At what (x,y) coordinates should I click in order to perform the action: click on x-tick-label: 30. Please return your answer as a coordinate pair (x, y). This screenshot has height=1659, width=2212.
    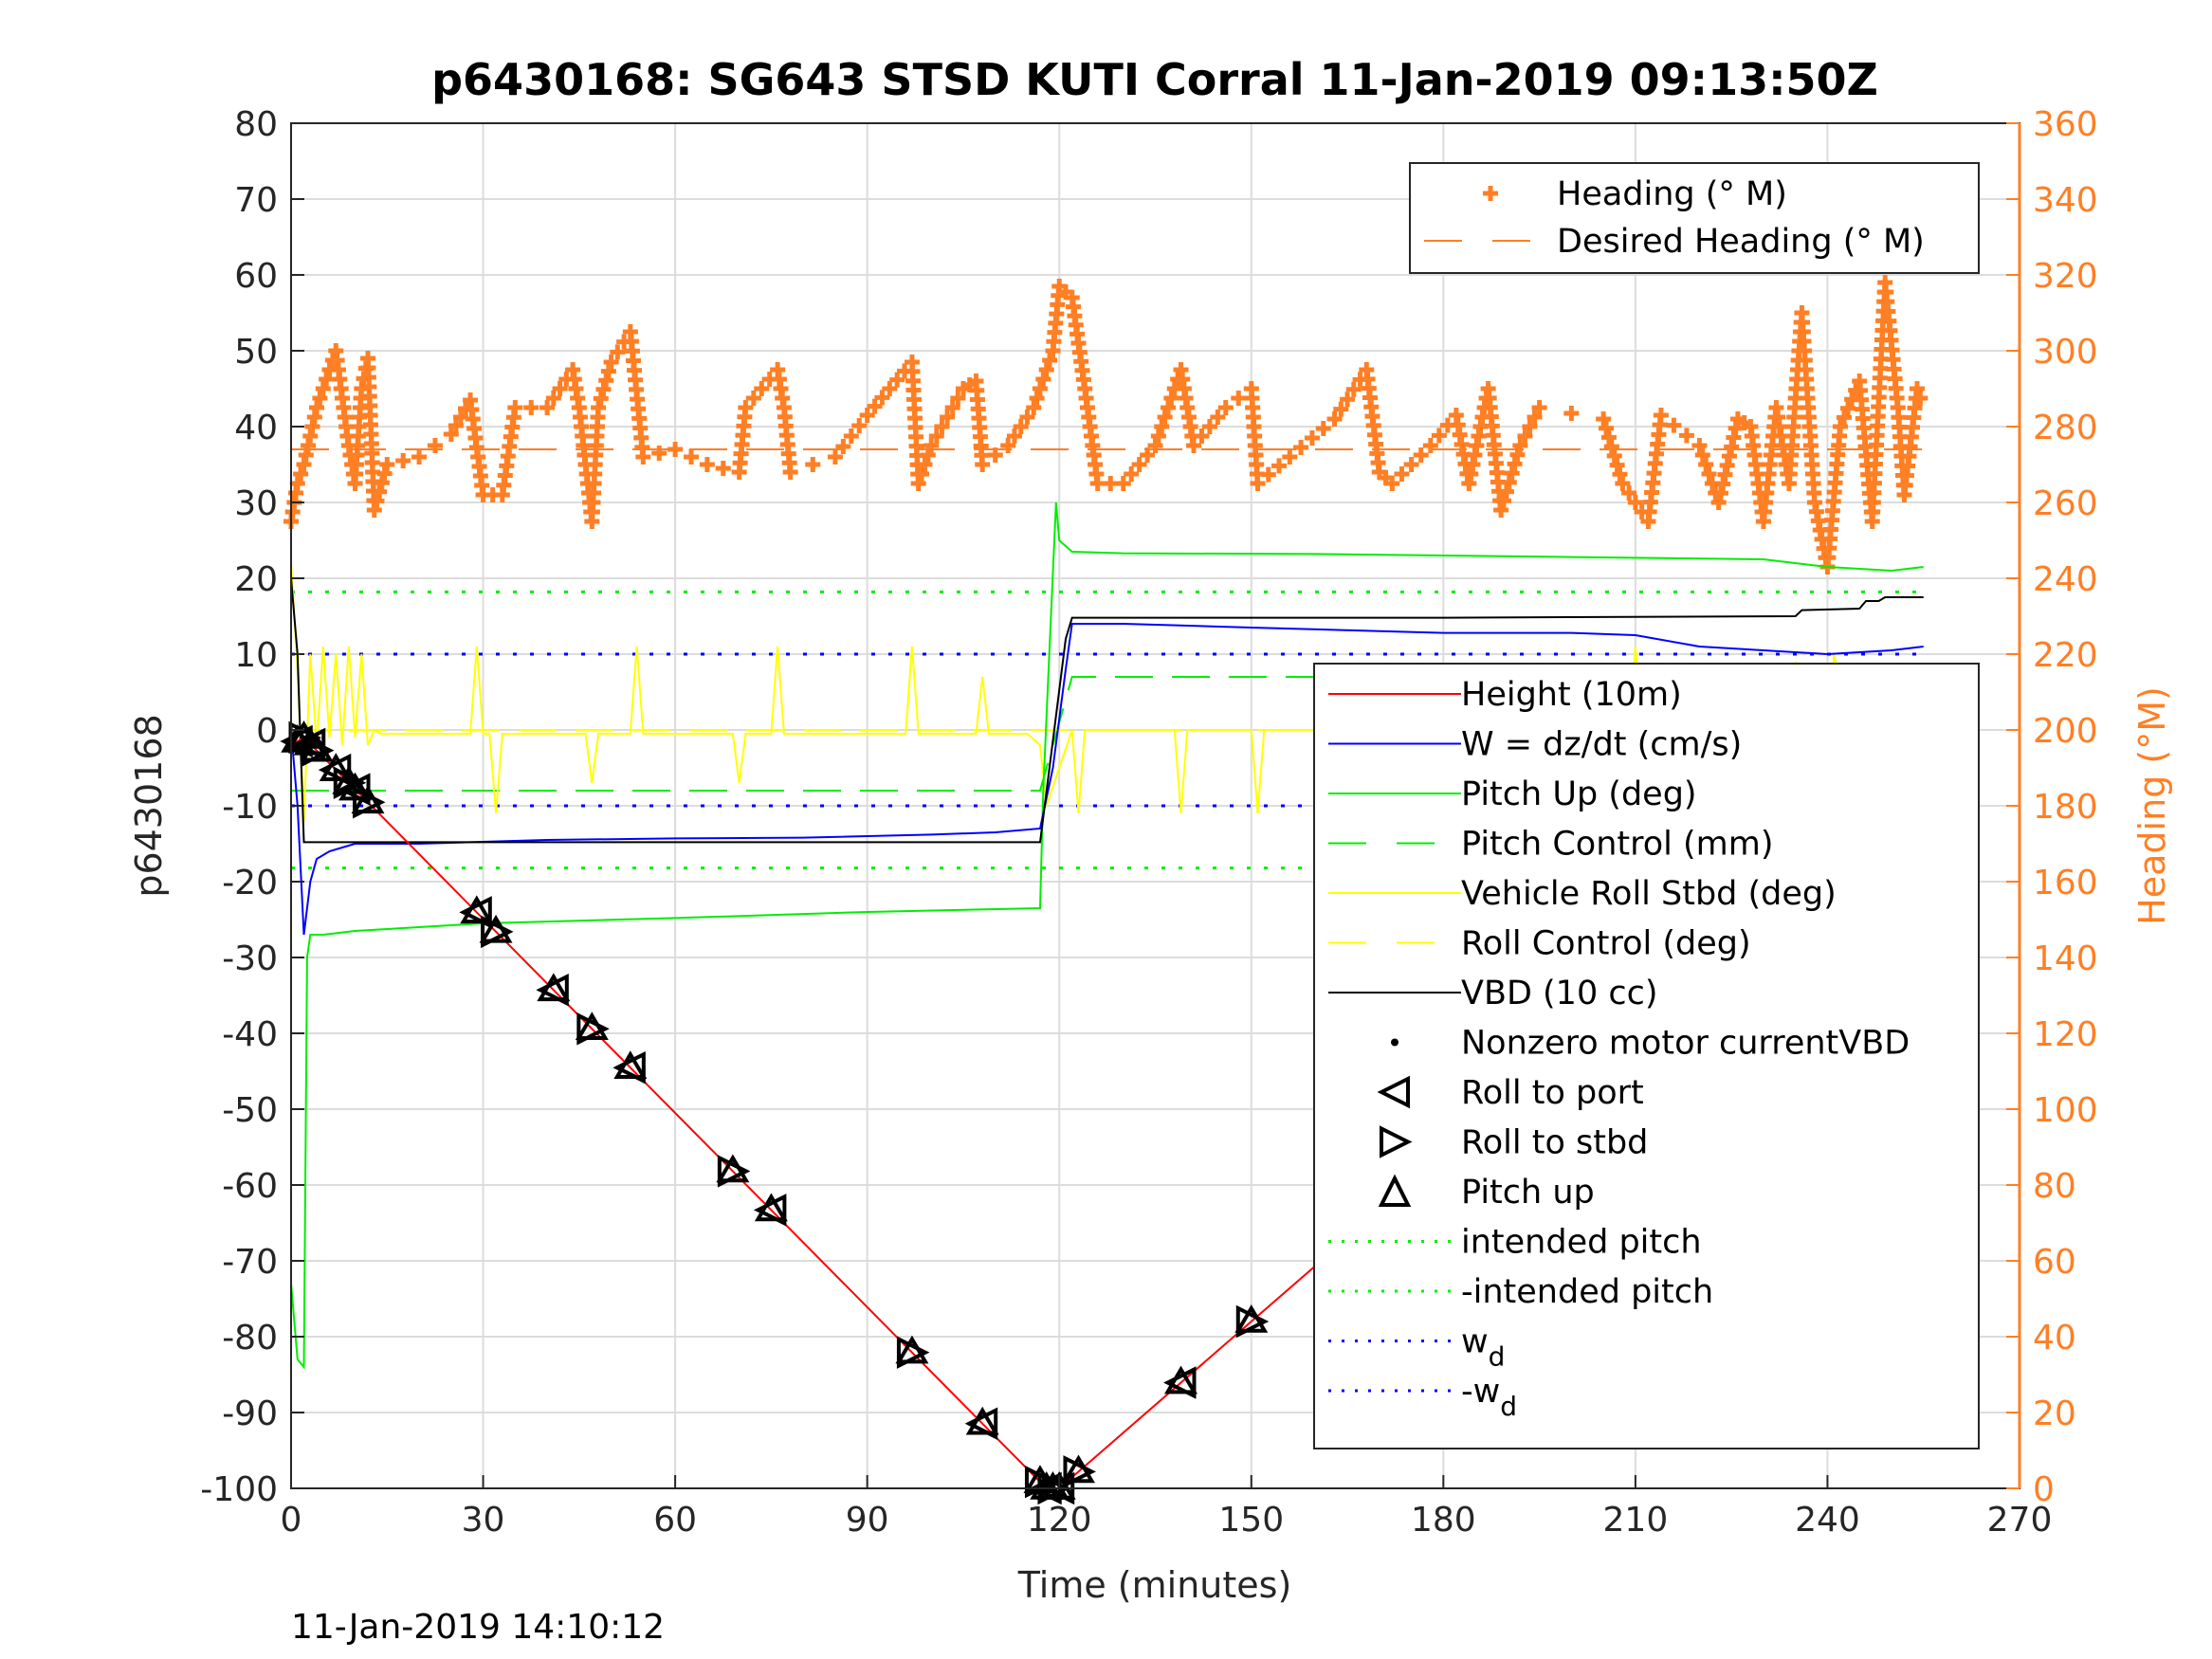
    Looking at the image, I should click on (483, 1520).